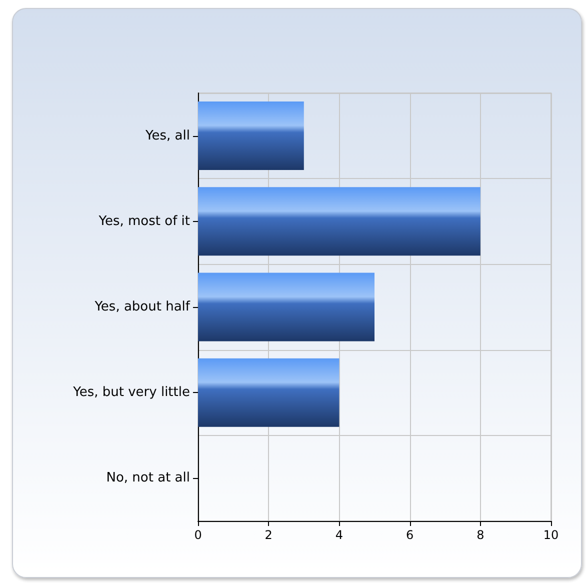 The width and height of the screenshot is (587, 583). I want to click on x-tick-label: 10, so click(551, 535).